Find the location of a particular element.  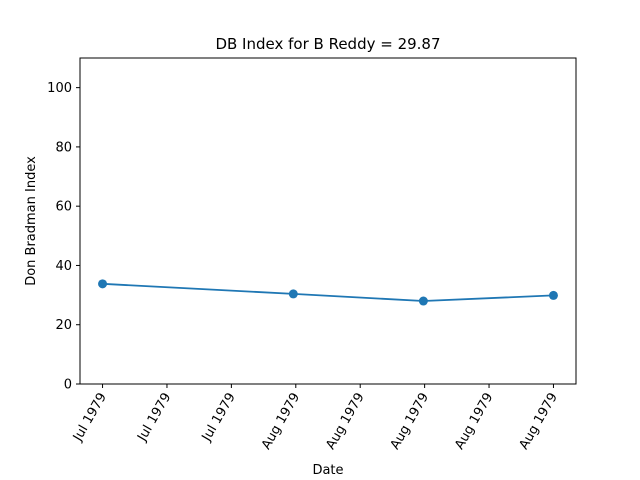

series-line is located at coordinates (328, 292).